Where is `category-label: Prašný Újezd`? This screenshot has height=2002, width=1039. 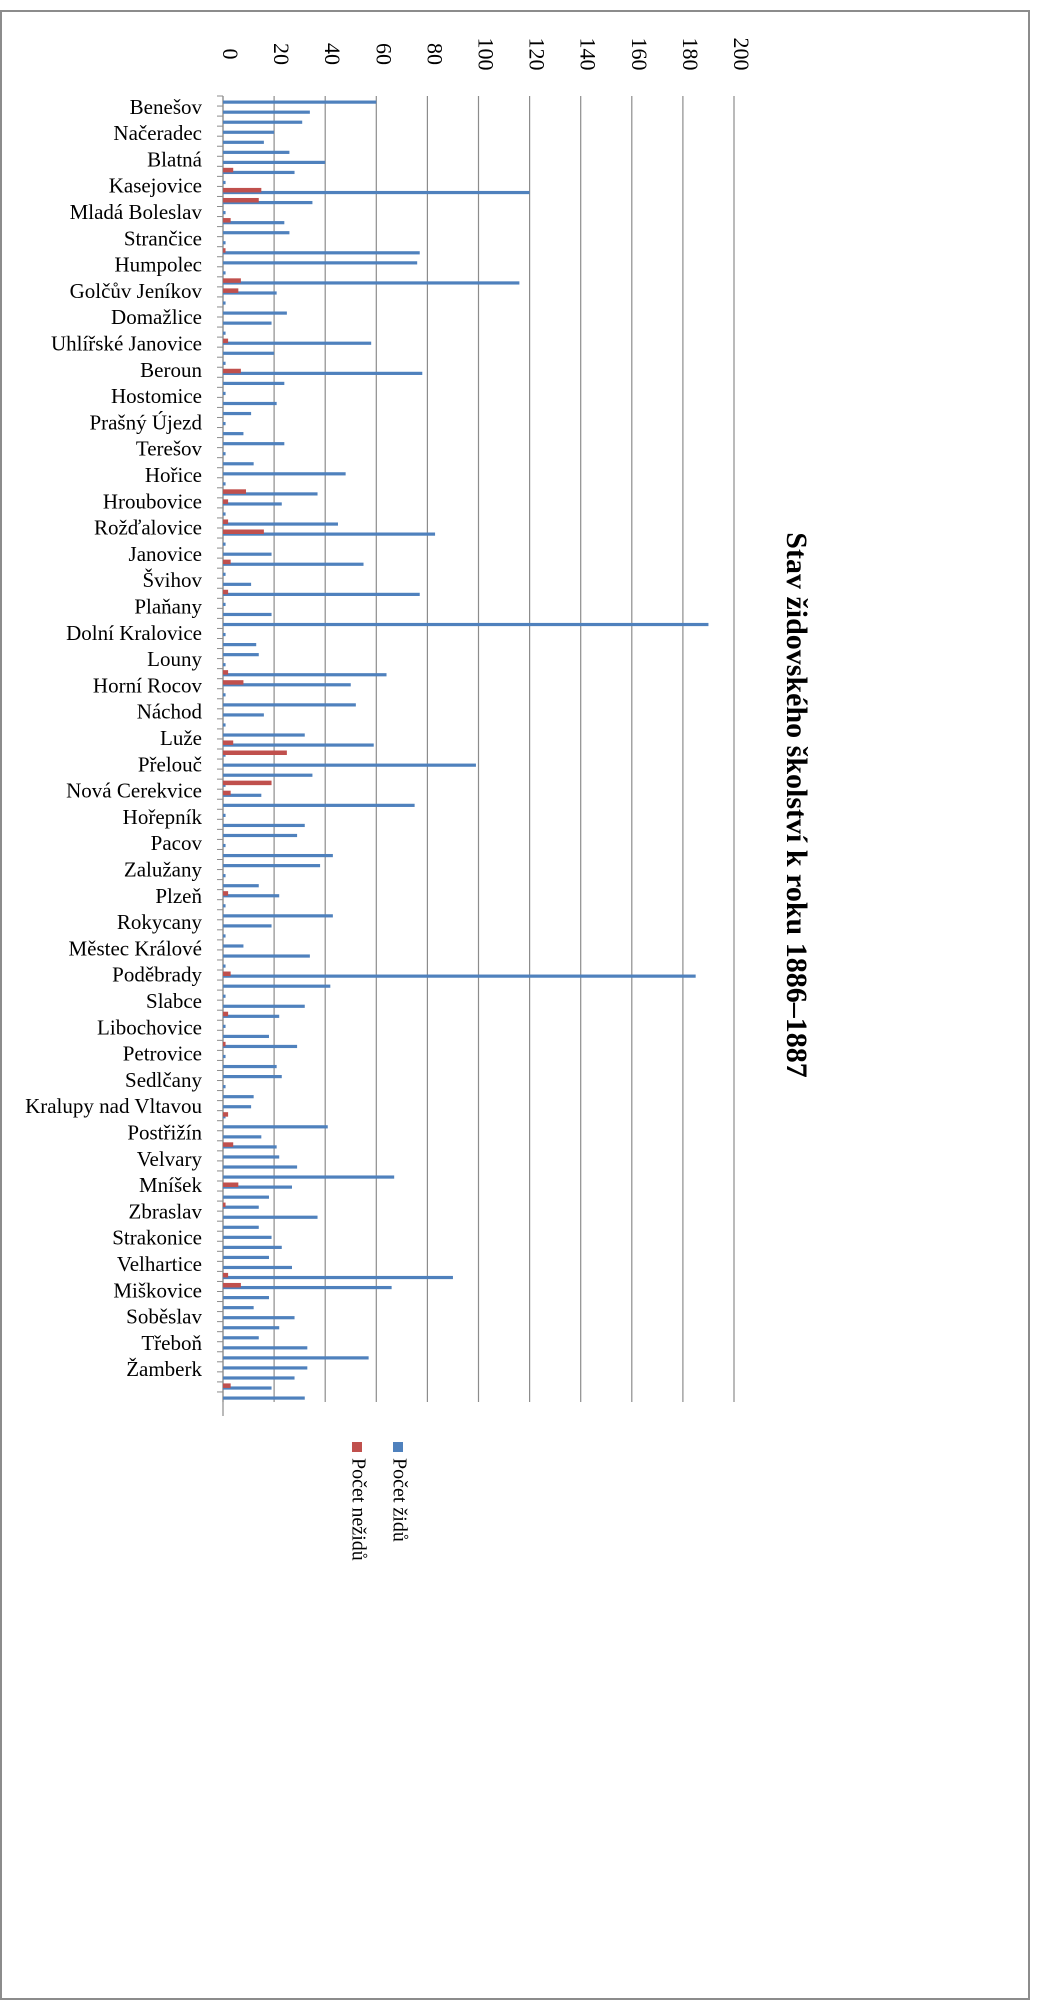
category-label: Prašný Újezd is located at coordinates (145, 422).